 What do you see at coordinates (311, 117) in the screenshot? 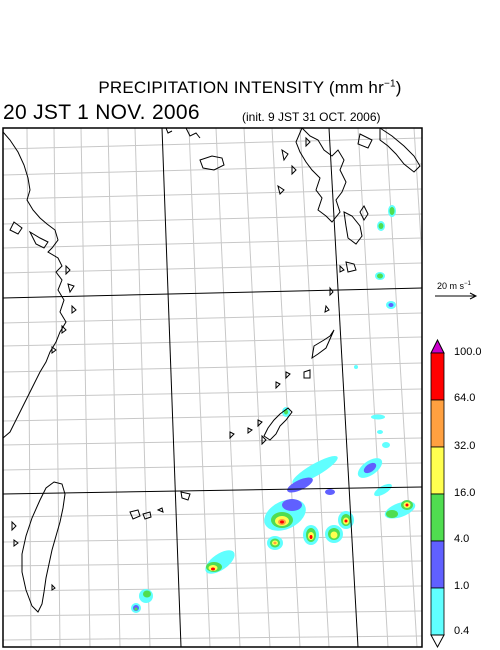
I see `init-time: (init. 9 JST 31 OCT. 2006)` at bounding box center [311, 117].